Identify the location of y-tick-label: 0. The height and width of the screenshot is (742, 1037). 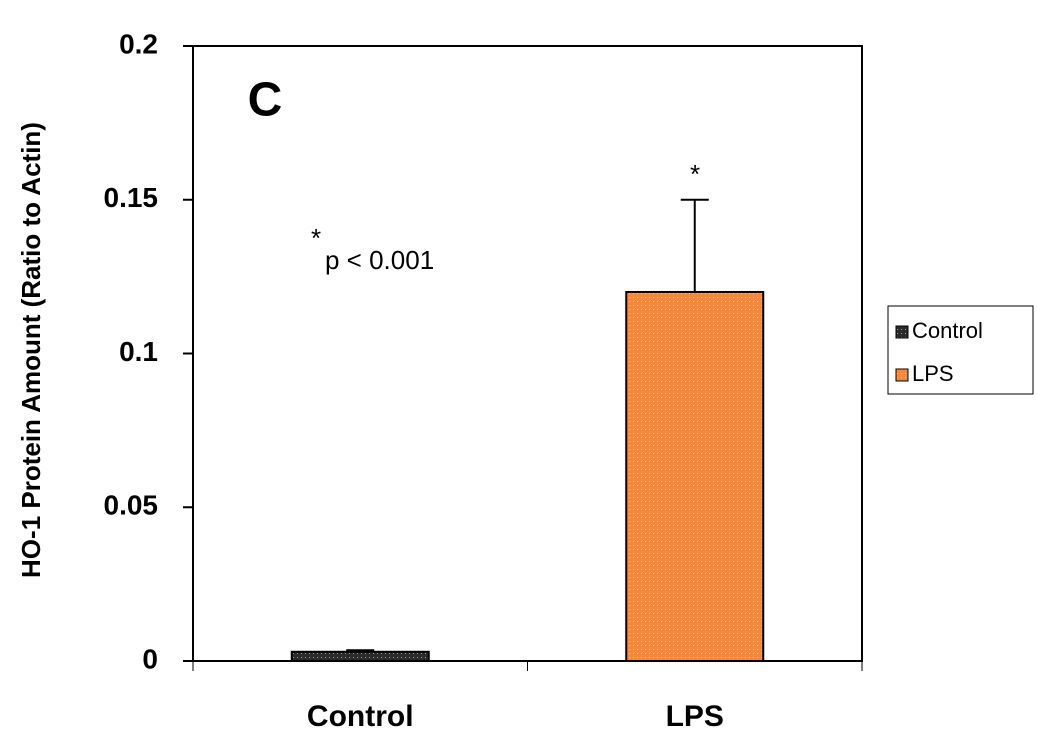
(150, 658).